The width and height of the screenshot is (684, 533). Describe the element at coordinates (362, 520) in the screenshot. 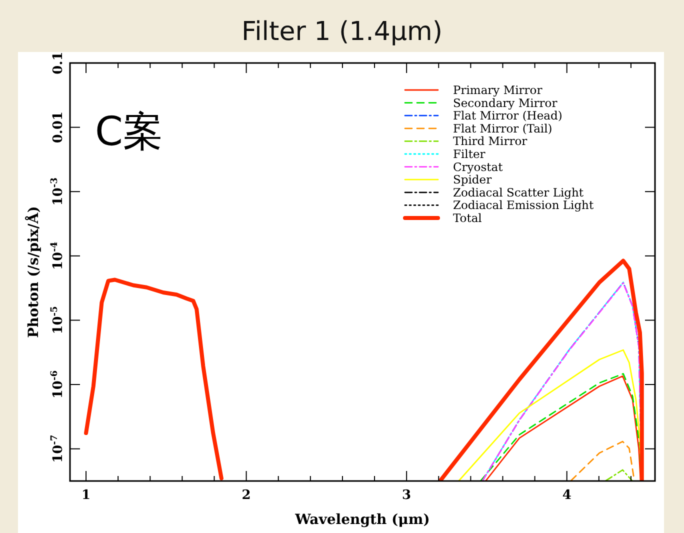

I see `x-axis-title: Wavelength (μm)` at that location.